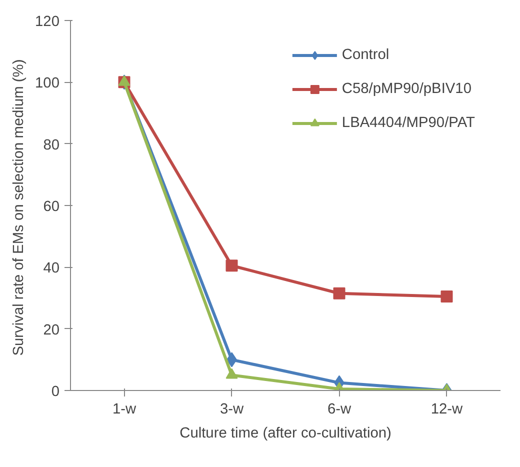 The image size is (520, 467). What do you see at coordinates (408, 123) in the screenshot?
I see `legend-label: LBA4404/MP90/PAT` at bounding box center [408, 123].